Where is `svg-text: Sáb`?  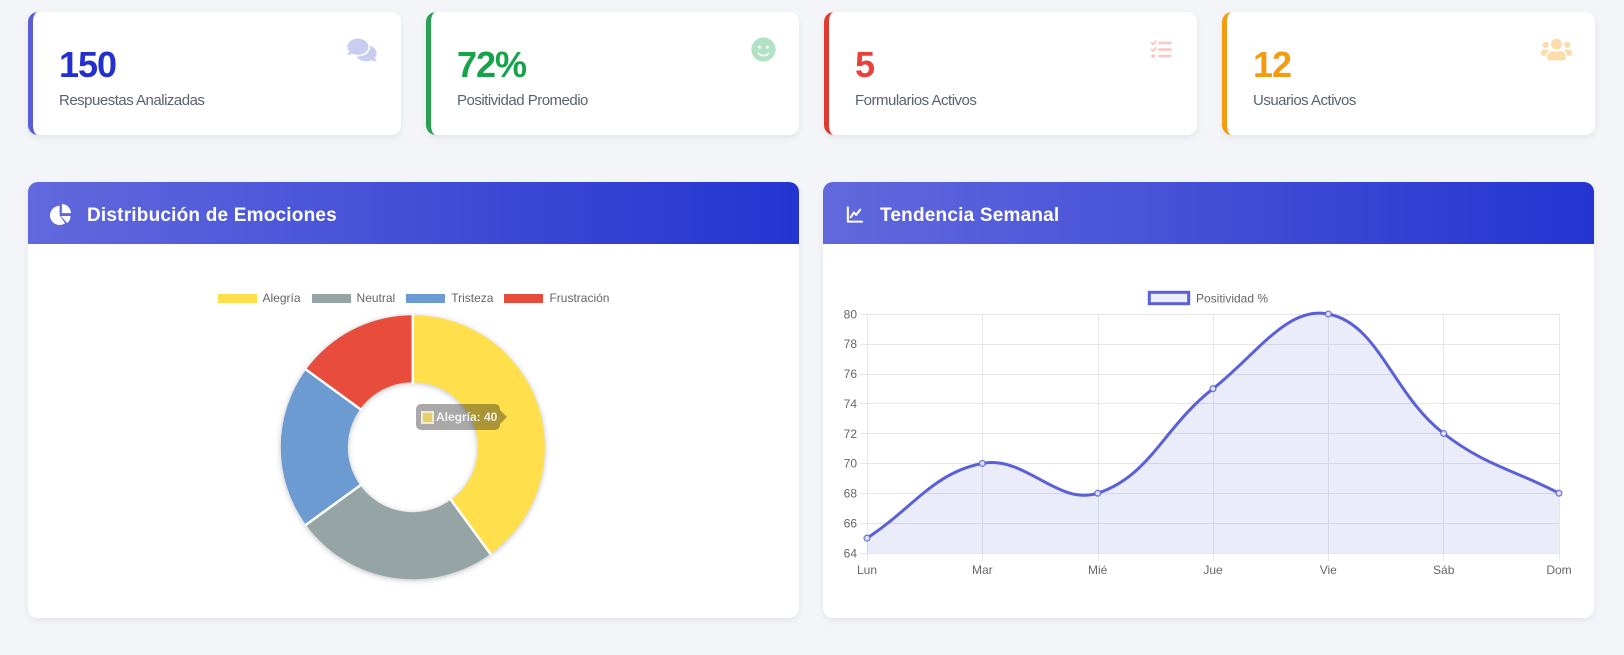
svg-text: Sáb is located at coordinates (1444, 570).